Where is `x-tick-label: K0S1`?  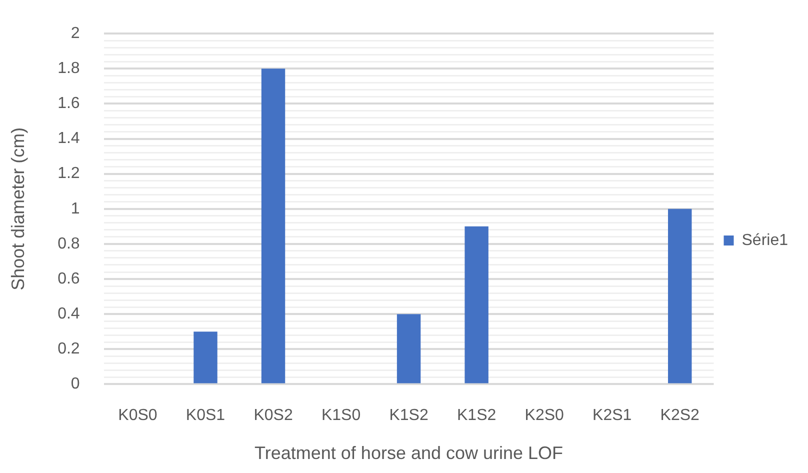
x-tick-label: K0S1 is located at coordinates (206, 415).